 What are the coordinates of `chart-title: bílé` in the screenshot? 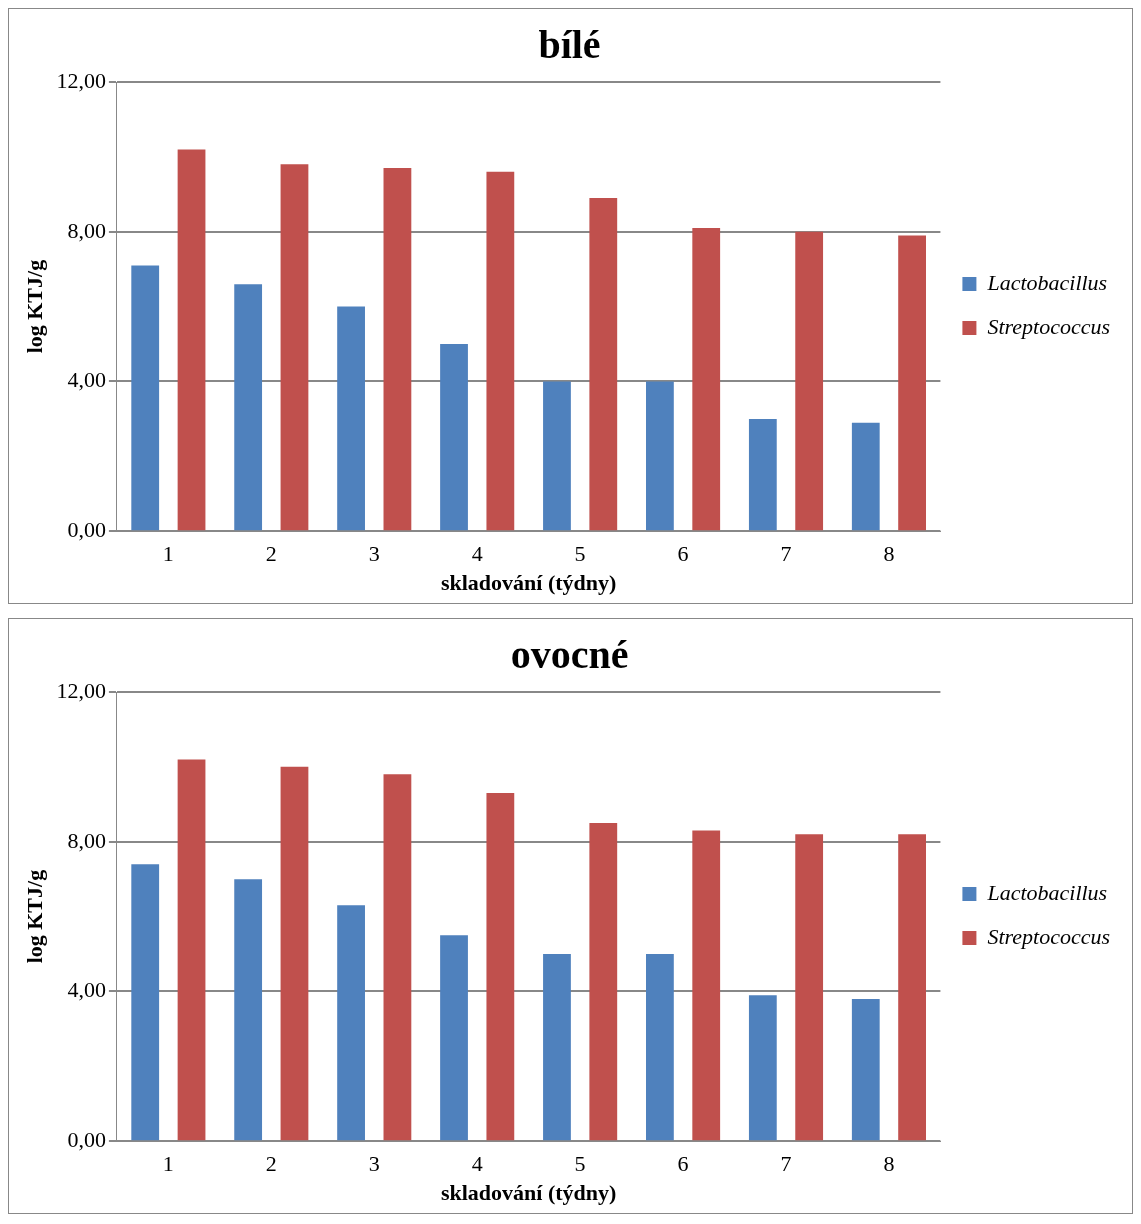 It's located at (569, 45).